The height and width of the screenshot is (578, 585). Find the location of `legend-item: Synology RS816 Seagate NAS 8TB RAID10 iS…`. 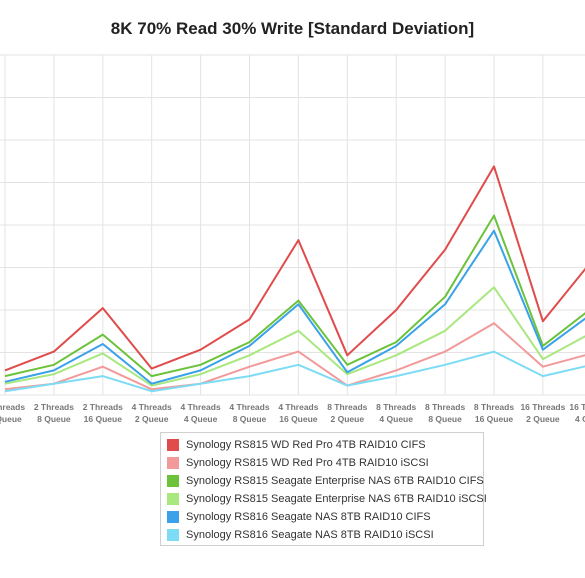

legend-item: Synology RS816 Seagate NAS 8TB RAID10 iS… is located at coordinates (325, 535).